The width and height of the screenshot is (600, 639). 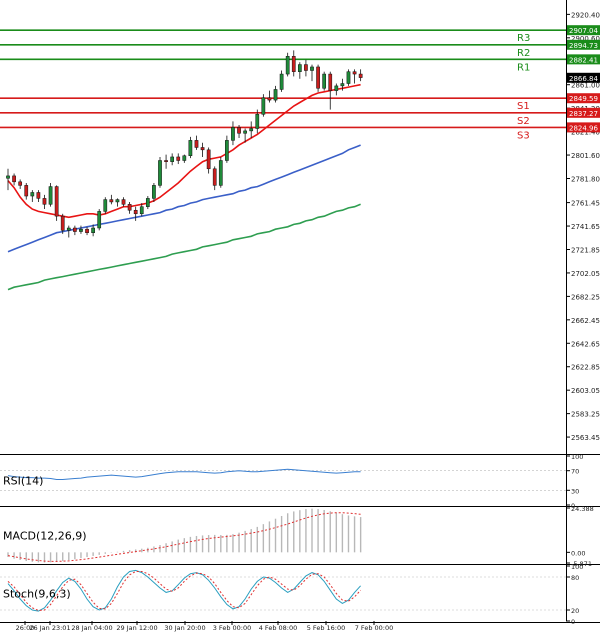 I want to click on time-axis-label: 7 Feb 00:00, so click(x=374, y=628).